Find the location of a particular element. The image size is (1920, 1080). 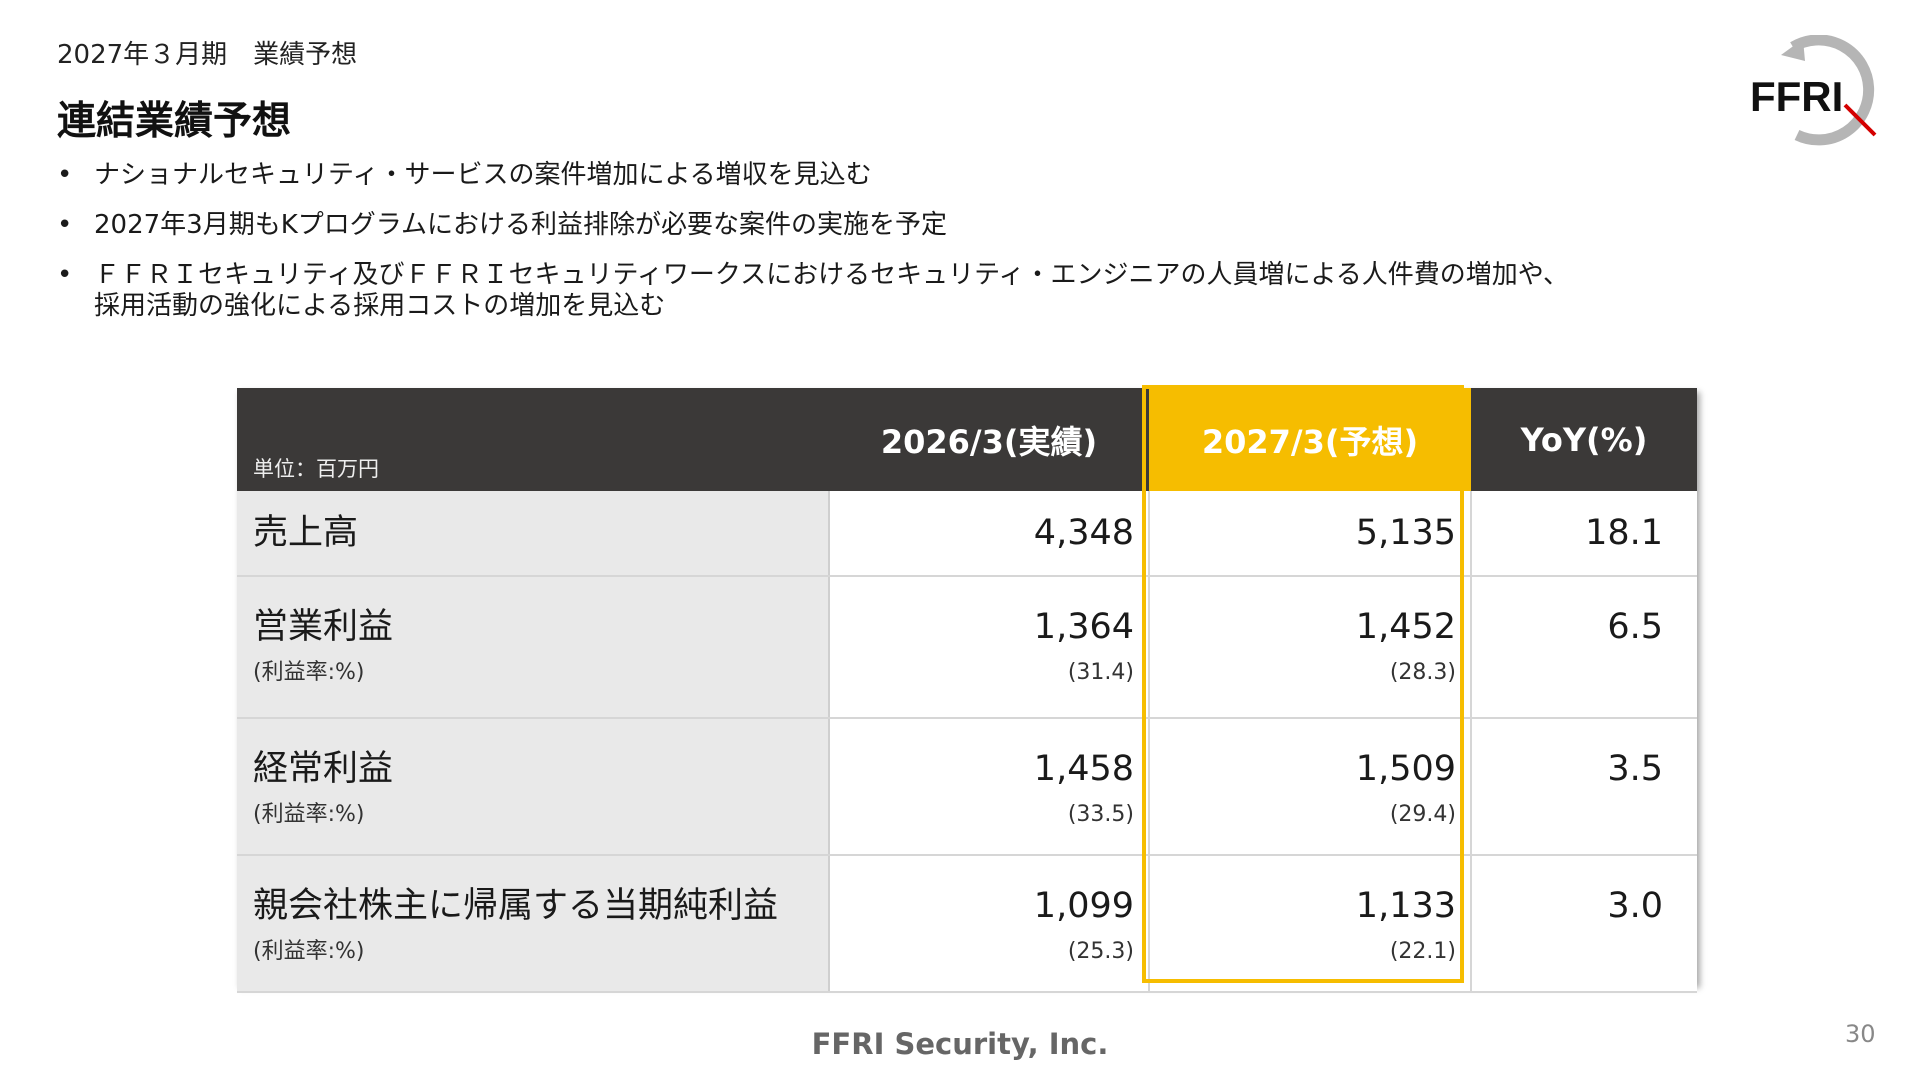

yoy-cell: 6.5 is located at coordinates (1584, 647).